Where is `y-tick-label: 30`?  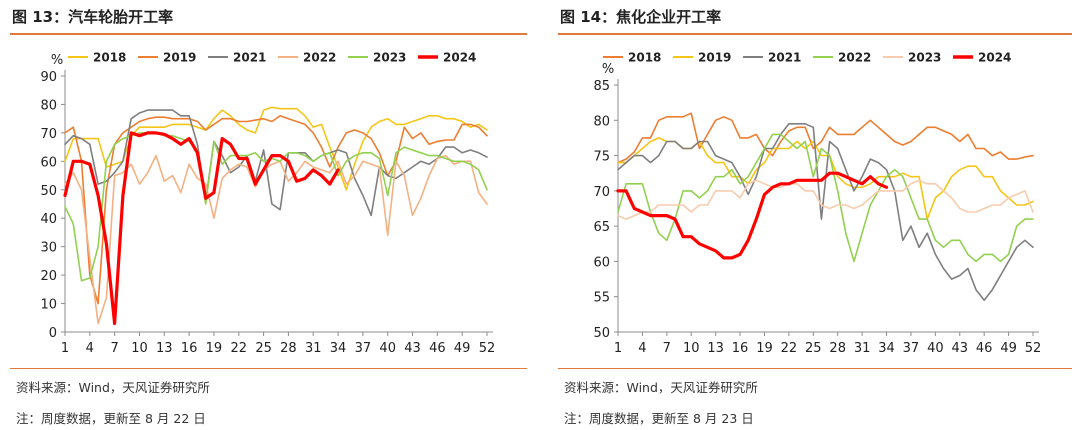 y-tick-label: 30 is located at coordinates (48, 248).